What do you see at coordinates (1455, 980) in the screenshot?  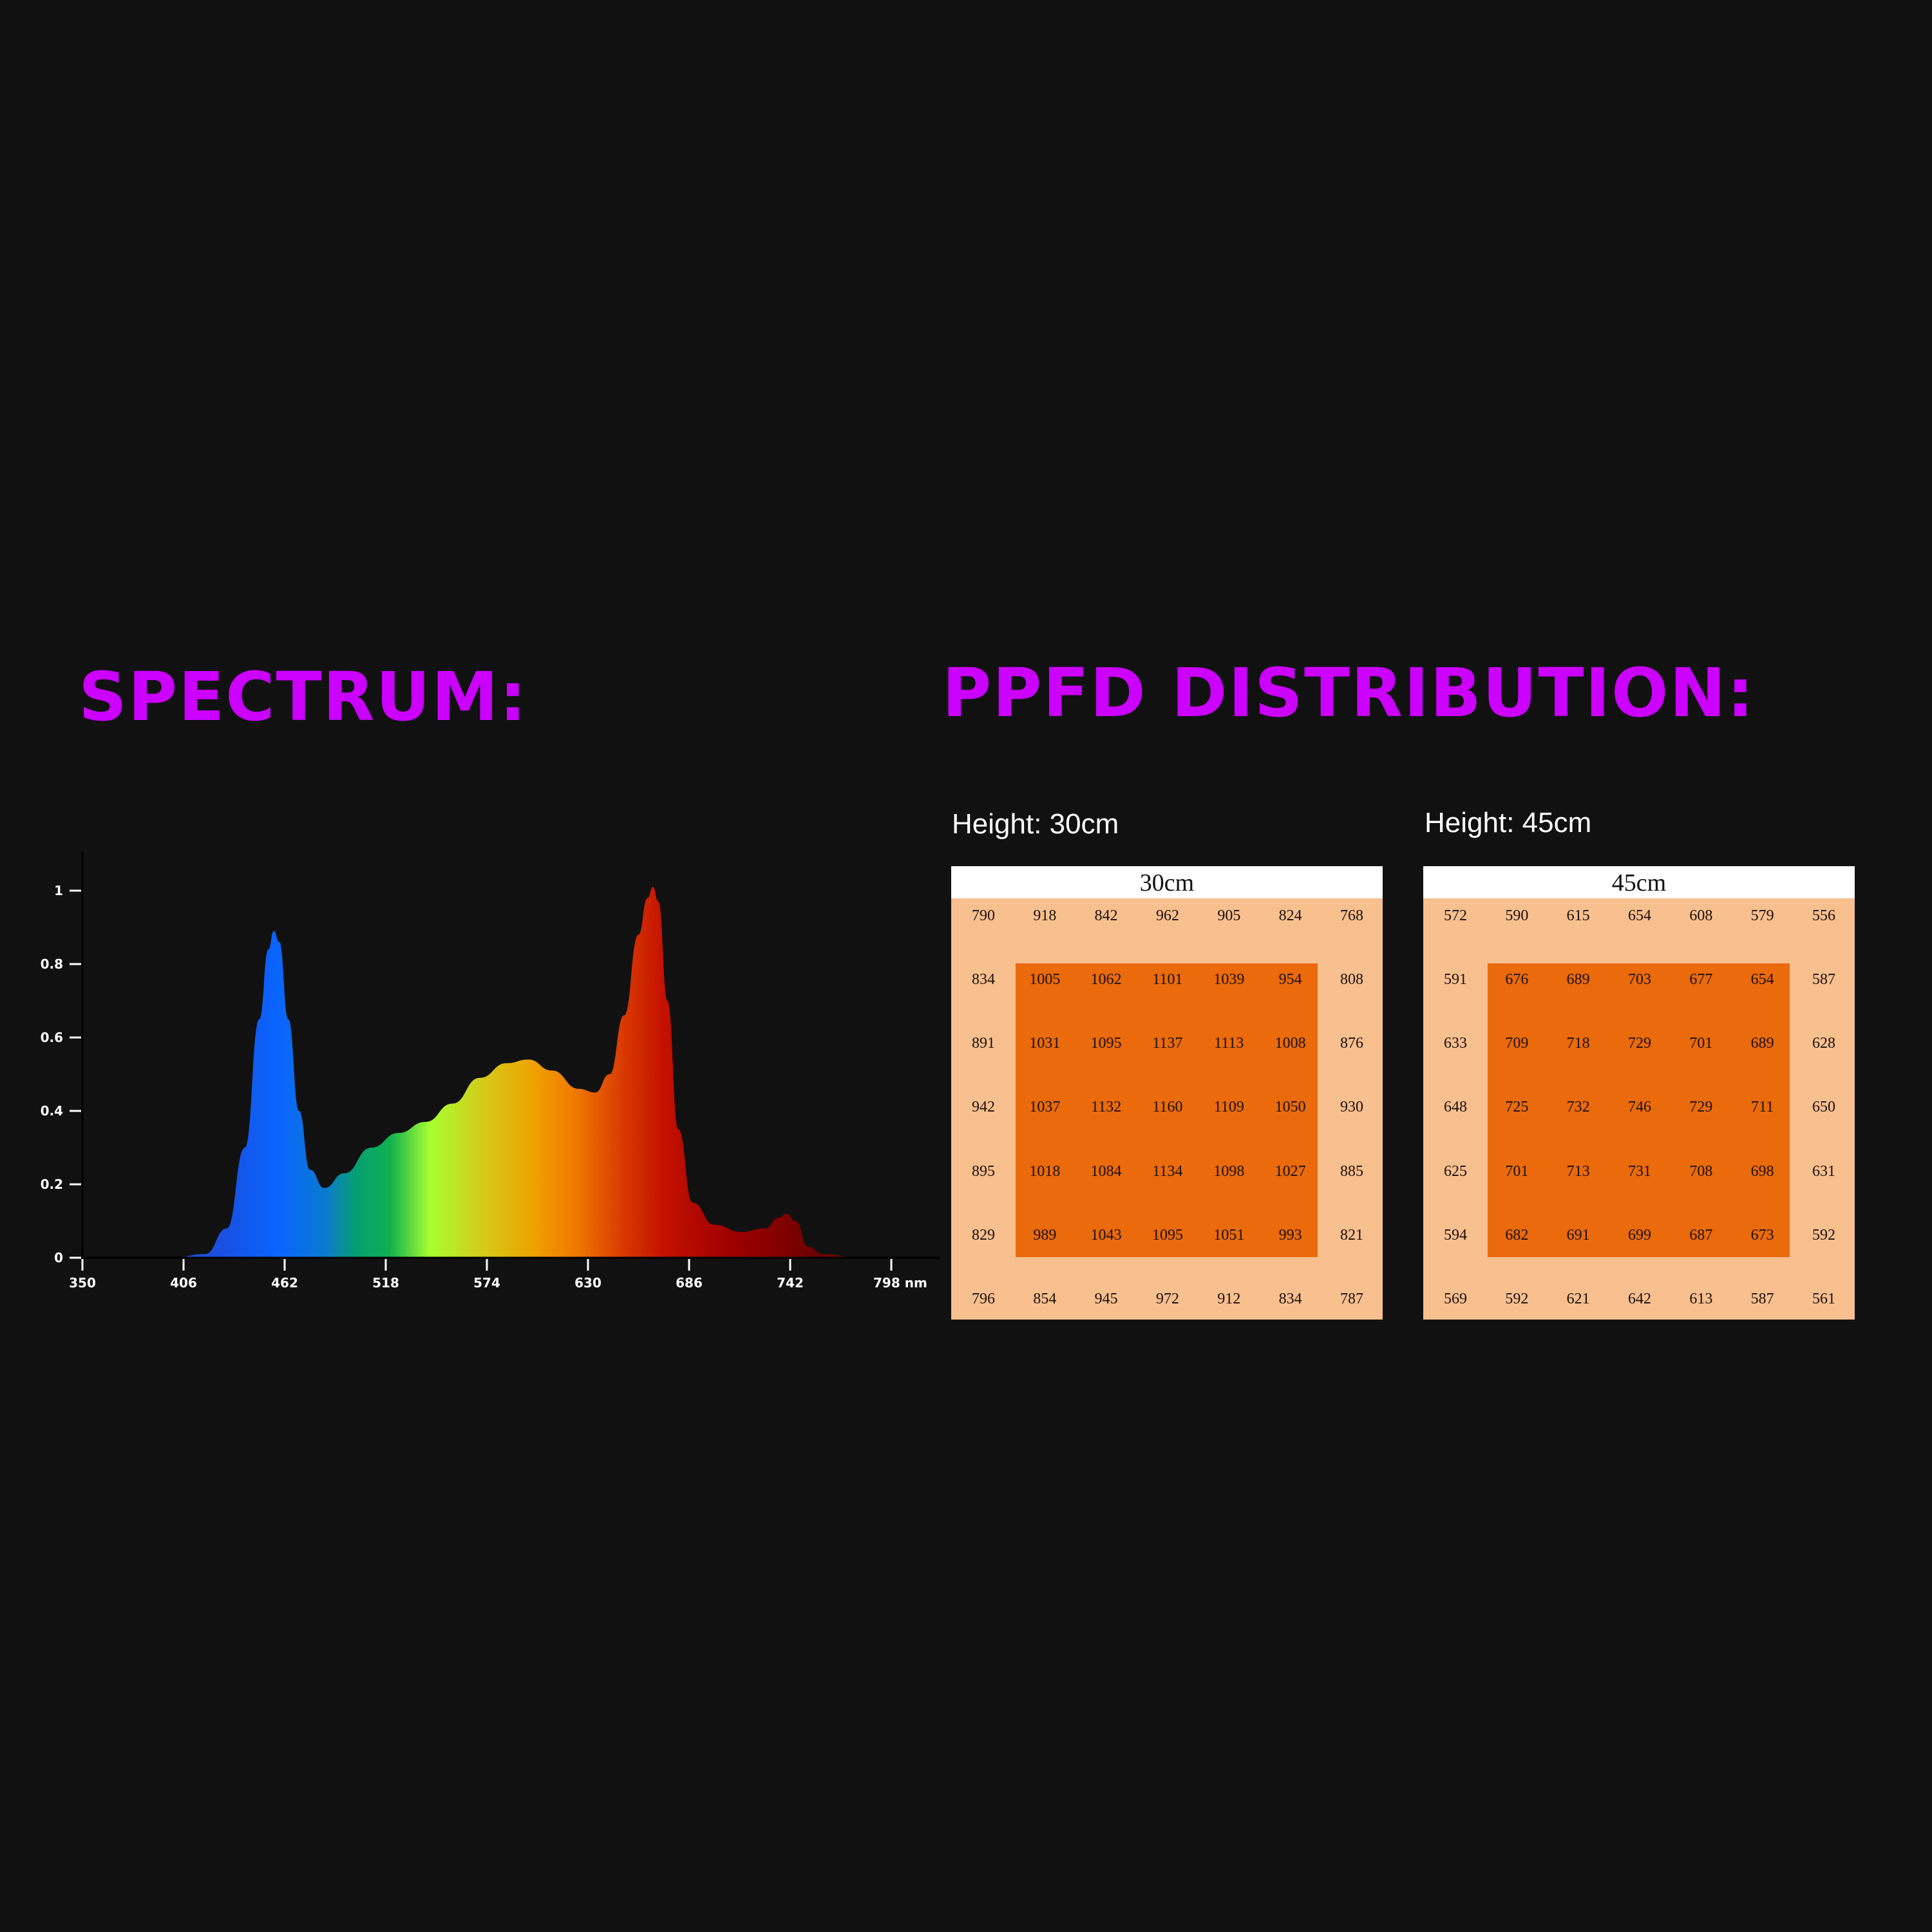 I see `ppfd-cell: 591` at bounding box center [1455, 980].